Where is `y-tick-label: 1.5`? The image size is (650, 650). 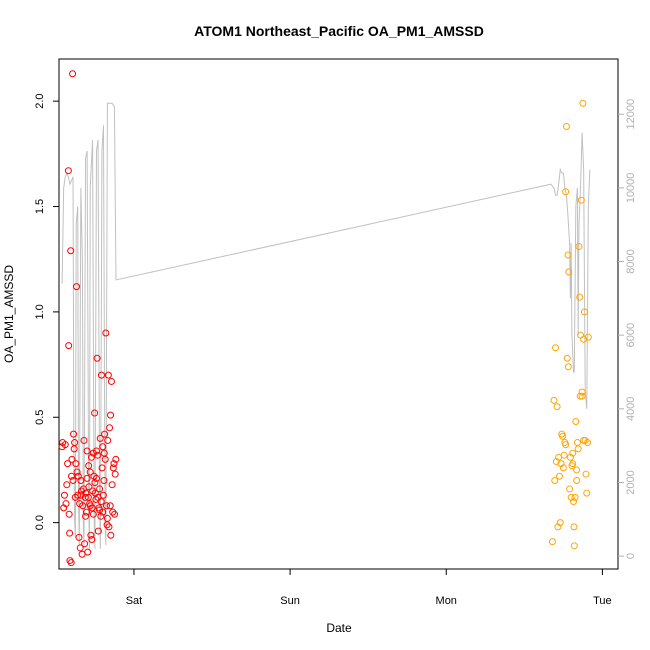
y-tick-label: 1.5 is located at coordinates (40, 206).